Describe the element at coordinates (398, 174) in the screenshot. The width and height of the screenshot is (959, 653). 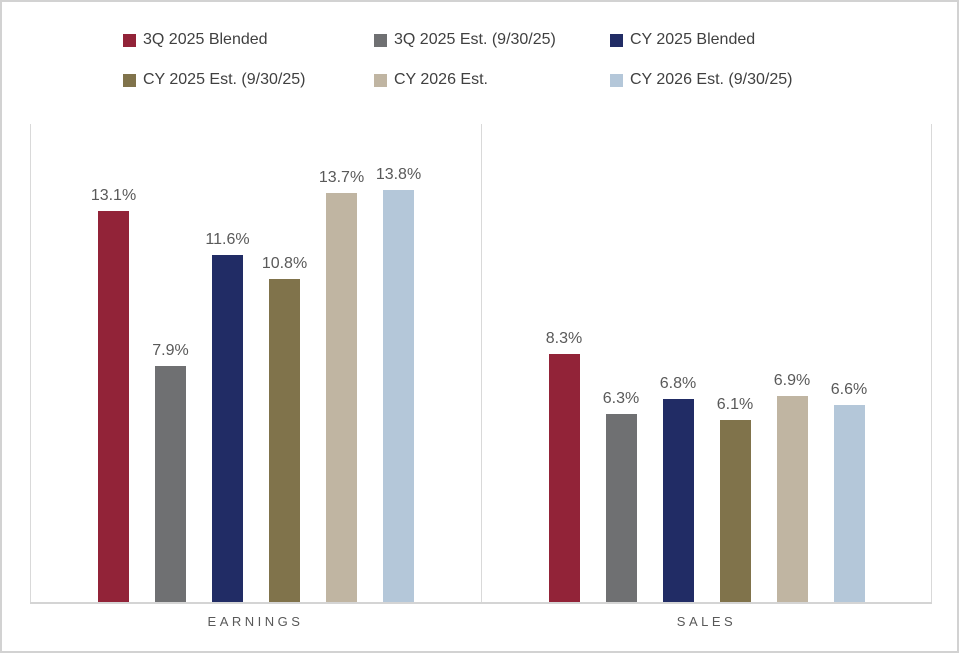
I see `bar-value-label: 13.8%` at that location.